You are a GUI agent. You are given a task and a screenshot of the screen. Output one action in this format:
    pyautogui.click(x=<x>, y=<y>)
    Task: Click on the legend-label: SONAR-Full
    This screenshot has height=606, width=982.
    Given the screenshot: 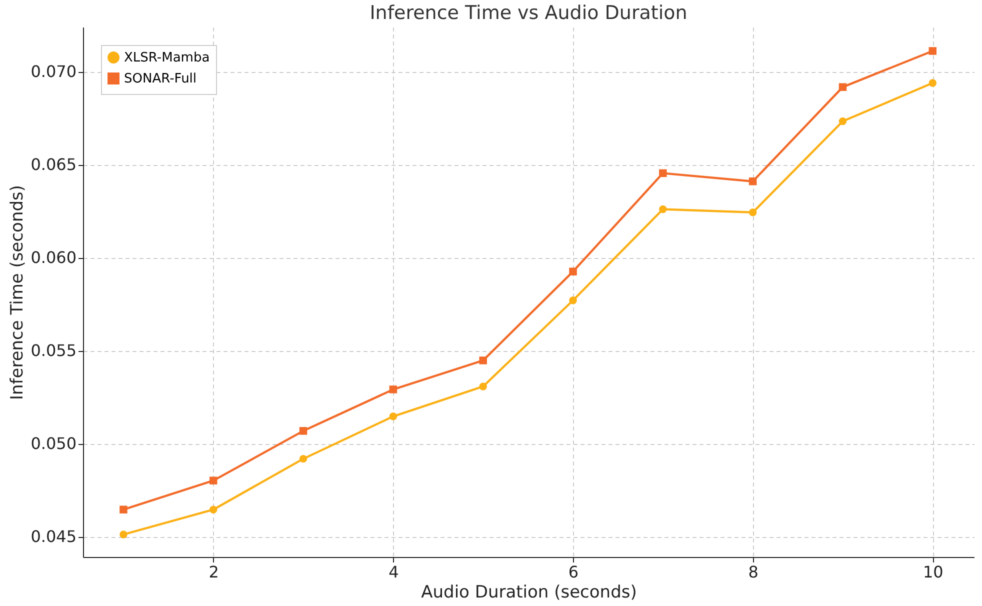 What is the action you would take?
    pyautogui.click(x=160, y=79)
    